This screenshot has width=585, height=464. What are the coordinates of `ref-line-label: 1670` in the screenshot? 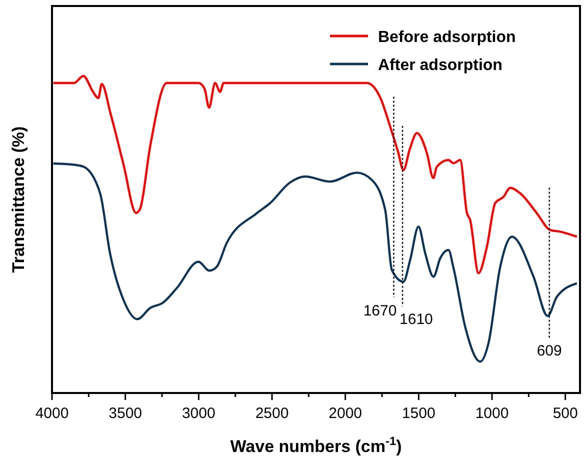 It's located at (380, 311).